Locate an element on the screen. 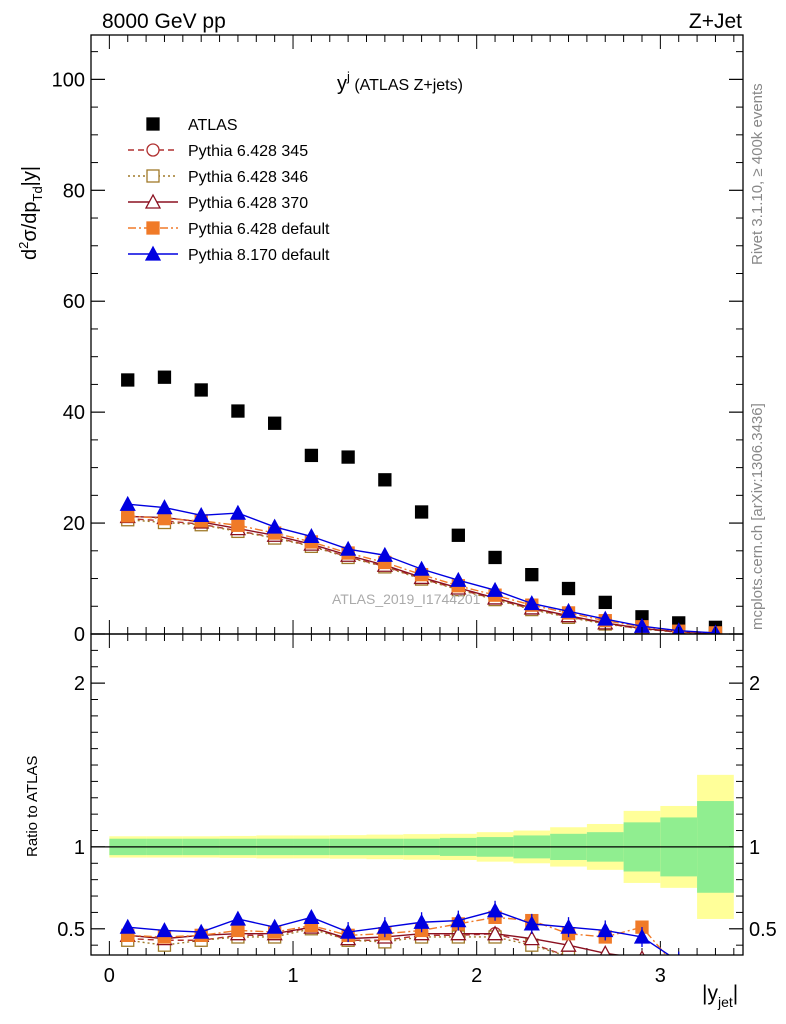  ratio-line-pythia-6-428-default is located at coordinates (397, 935).